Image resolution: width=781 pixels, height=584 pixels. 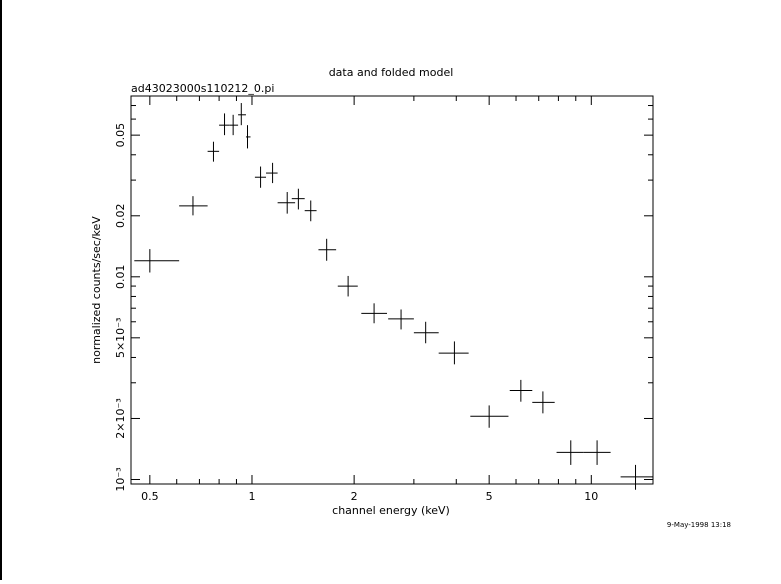 I want to click on x-axis-label: channel energy (keV), so click(x=391, y=510).